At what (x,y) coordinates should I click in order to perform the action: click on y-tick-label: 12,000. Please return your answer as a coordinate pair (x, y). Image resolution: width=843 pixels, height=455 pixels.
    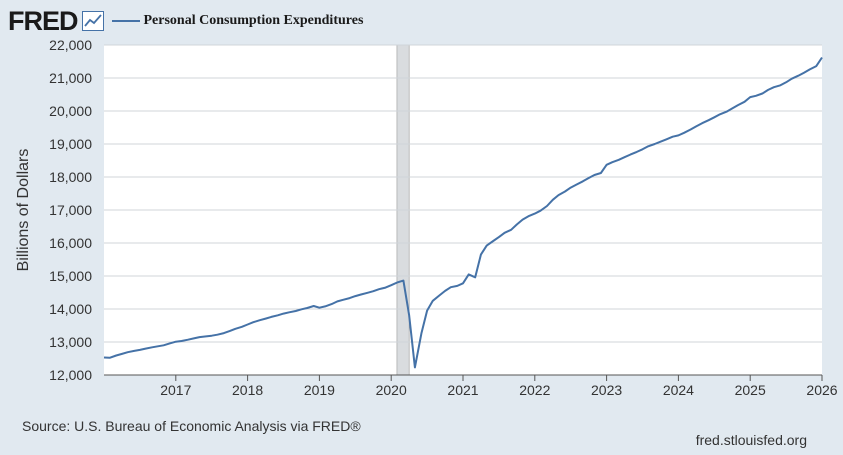
    Looking at the image, I should click on (70, 375).